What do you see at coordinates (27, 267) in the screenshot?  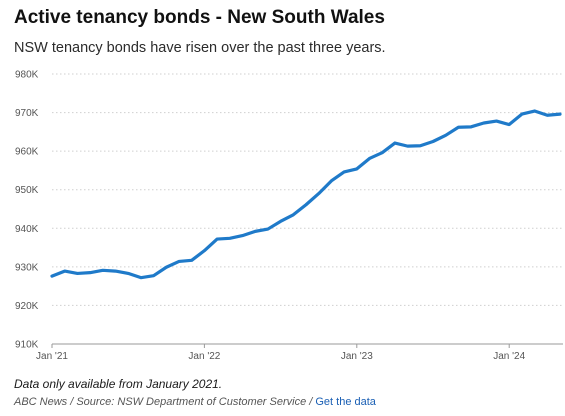 I see `y-tick-label: 930K` at bounding box center [27, 267].